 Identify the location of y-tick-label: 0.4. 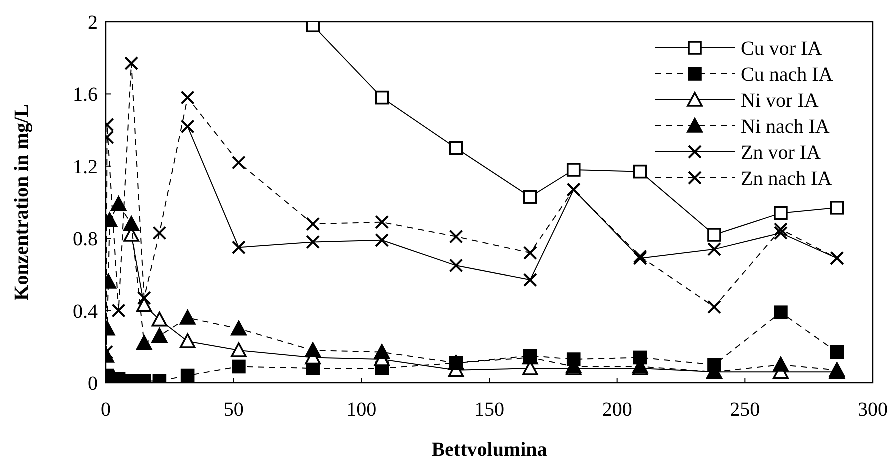
(85, 311).